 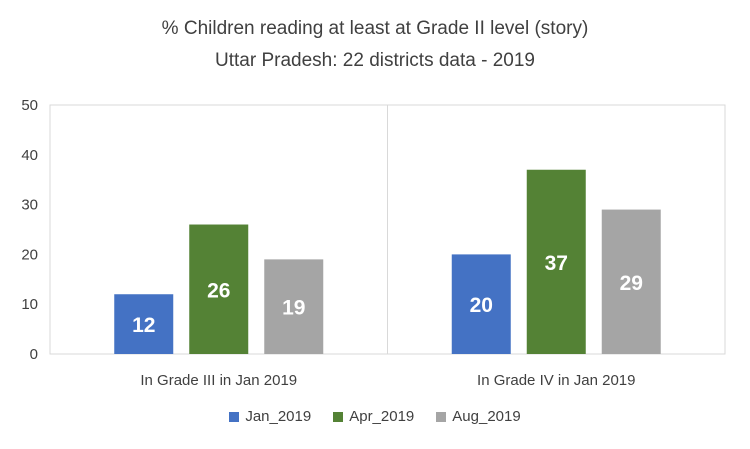 I want to click on data-label: 19, so click(x=293, y=308).